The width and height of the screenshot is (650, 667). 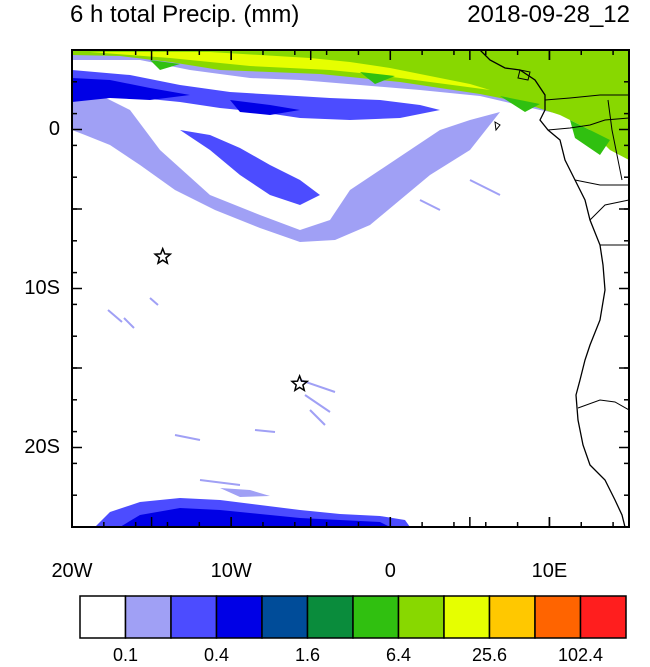 I want to click on colorbar-label: 1.6, so click(x=307, y=655).